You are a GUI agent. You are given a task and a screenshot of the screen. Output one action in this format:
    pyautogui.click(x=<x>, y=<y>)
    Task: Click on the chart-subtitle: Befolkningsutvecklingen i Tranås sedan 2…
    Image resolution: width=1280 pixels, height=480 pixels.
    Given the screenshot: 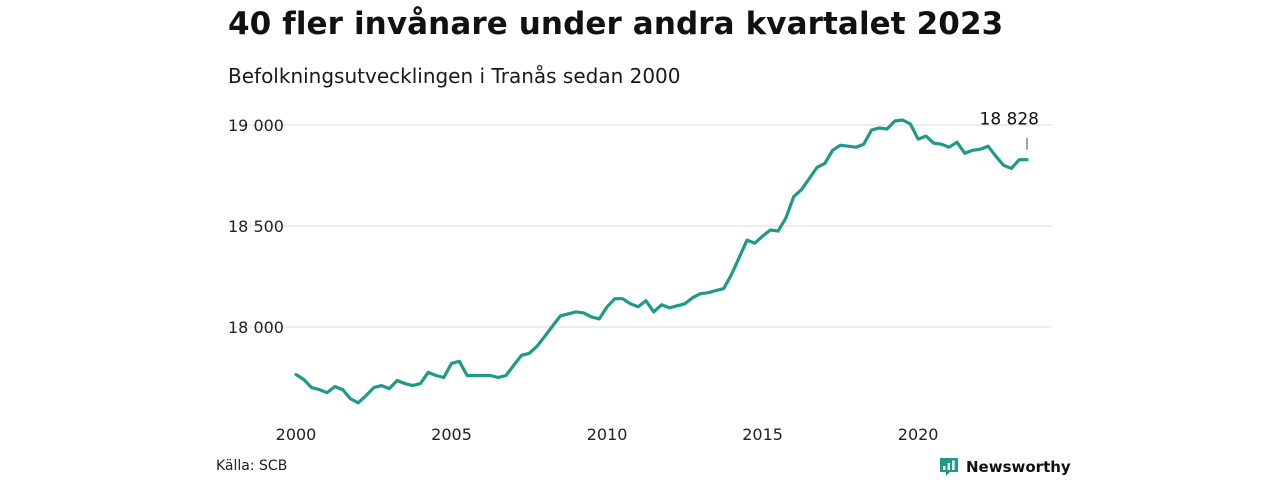 What is the action you would take?
    pyautogui.click(x=454, y=76)
    